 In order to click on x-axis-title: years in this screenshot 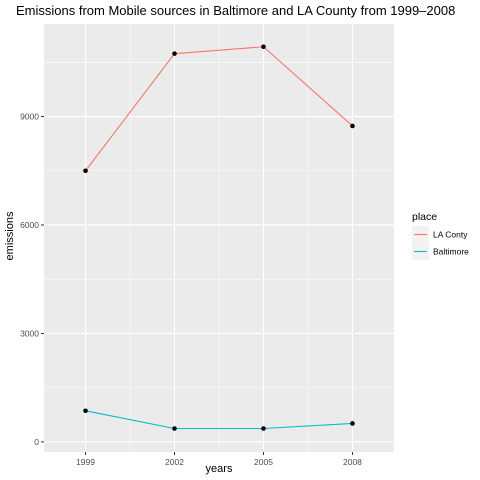, I will do `click(219, 469)`.